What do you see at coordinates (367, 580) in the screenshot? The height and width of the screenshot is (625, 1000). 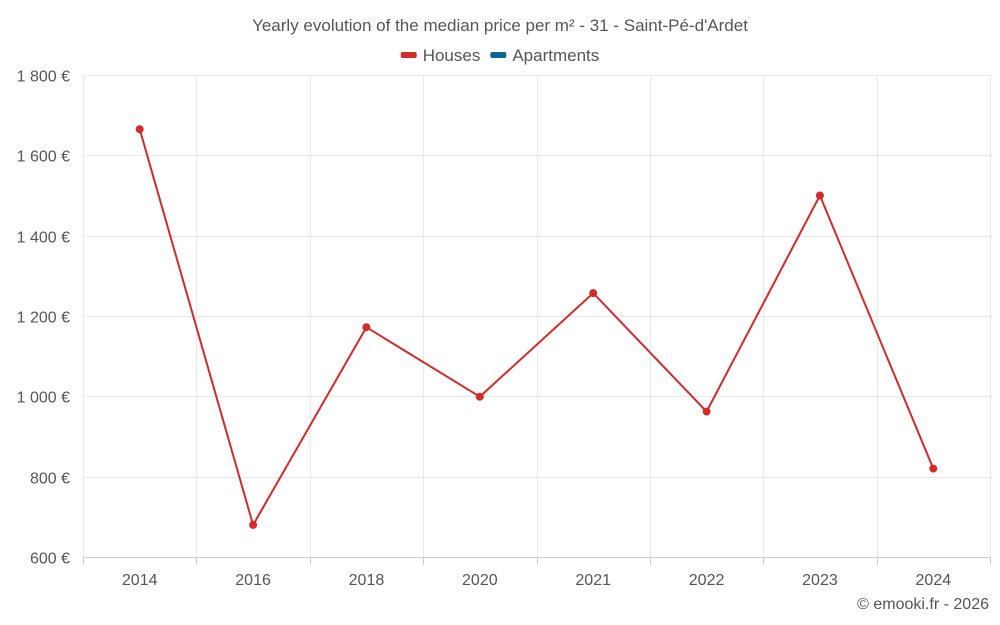 I see `x-tick-label: 2018` at bounding box center [367, 580].